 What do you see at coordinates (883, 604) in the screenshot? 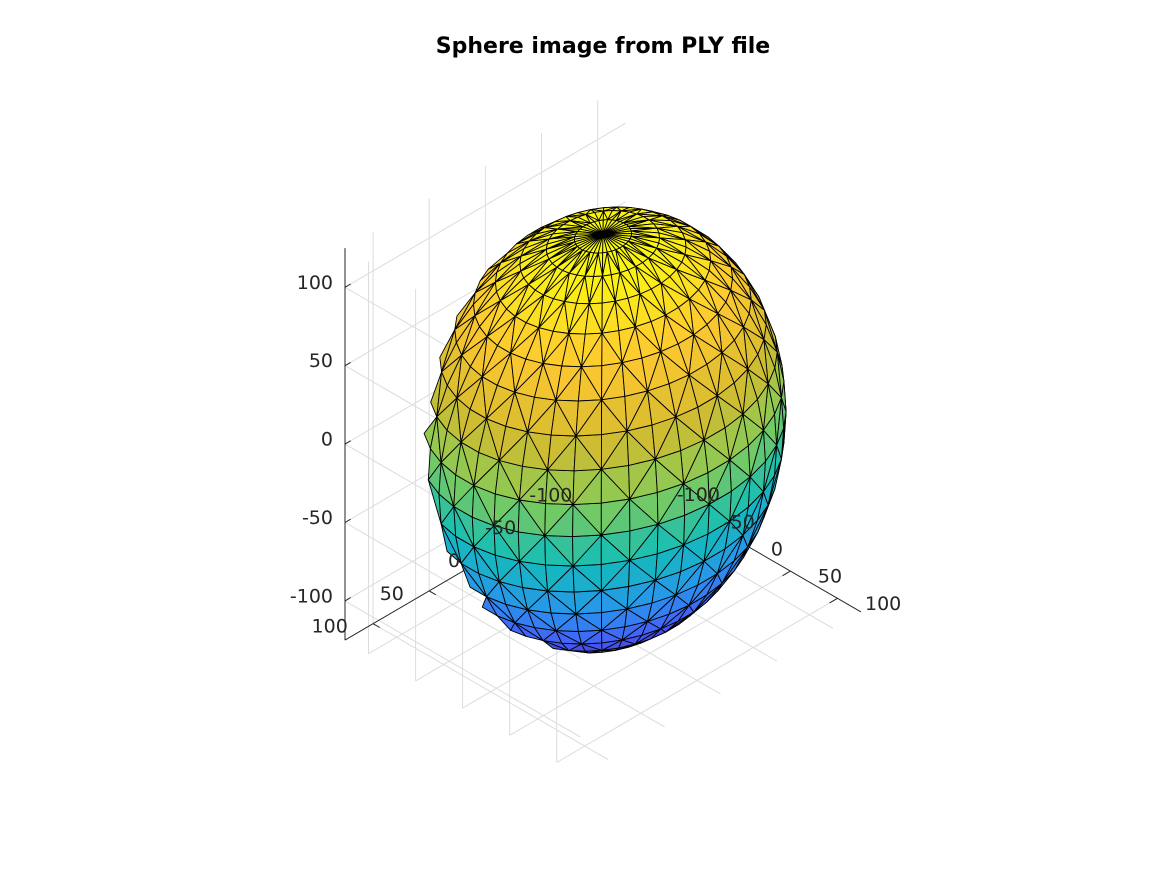
I see `x-tick-label: 100` at bounding box center [883, 604].